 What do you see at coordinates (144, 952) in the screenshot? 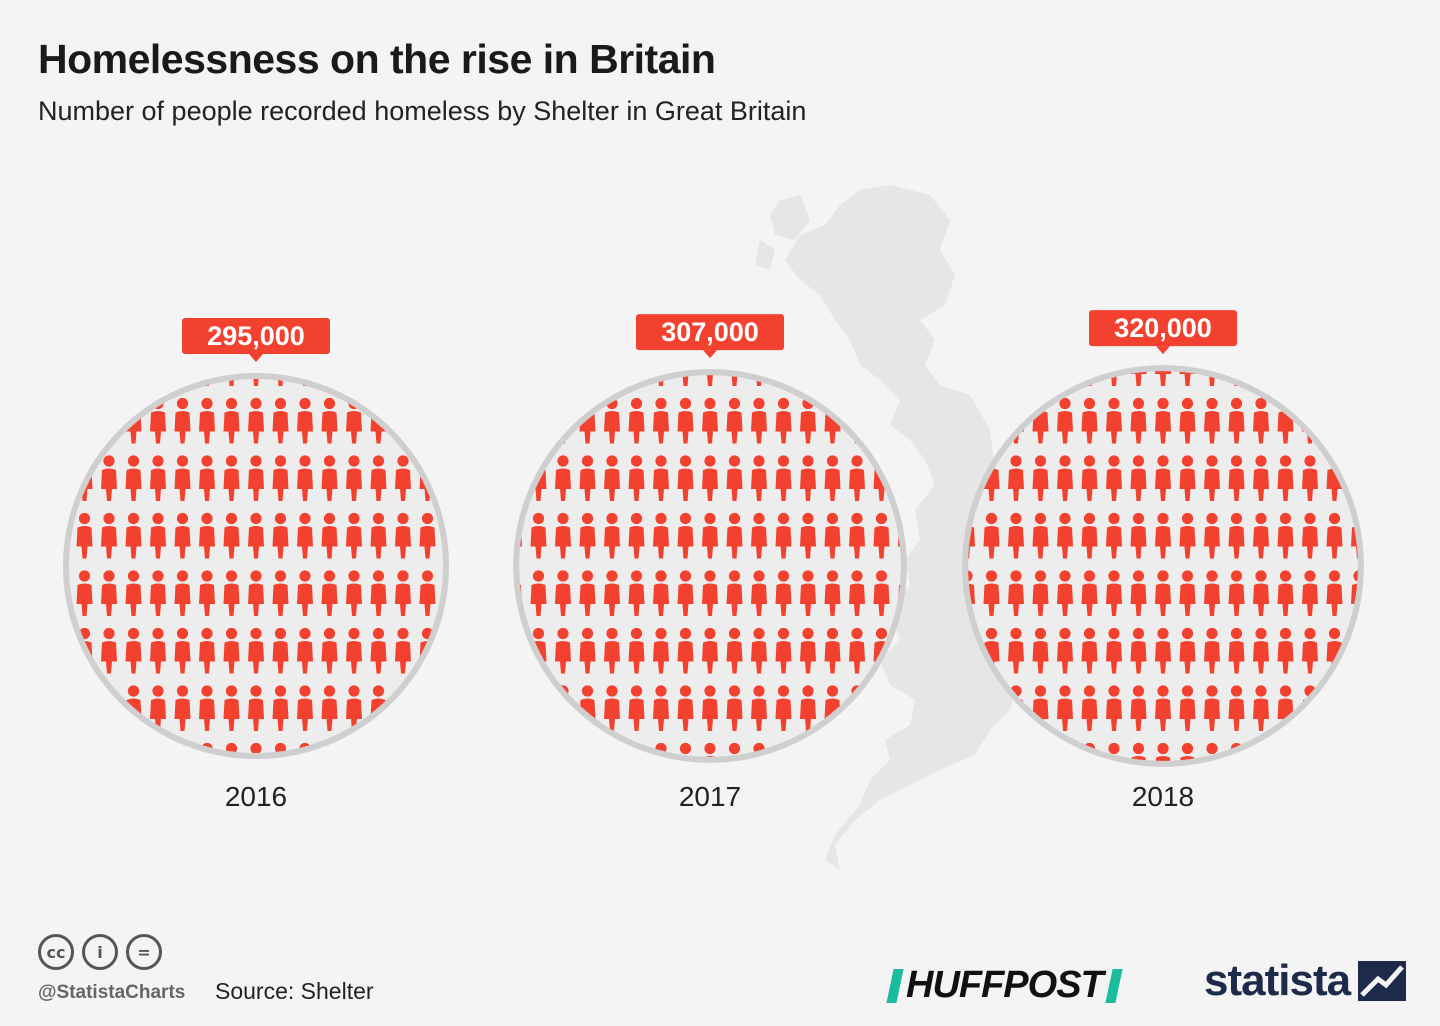
I see `no-derivatives-icon: =` at bounding box center [144, 952].